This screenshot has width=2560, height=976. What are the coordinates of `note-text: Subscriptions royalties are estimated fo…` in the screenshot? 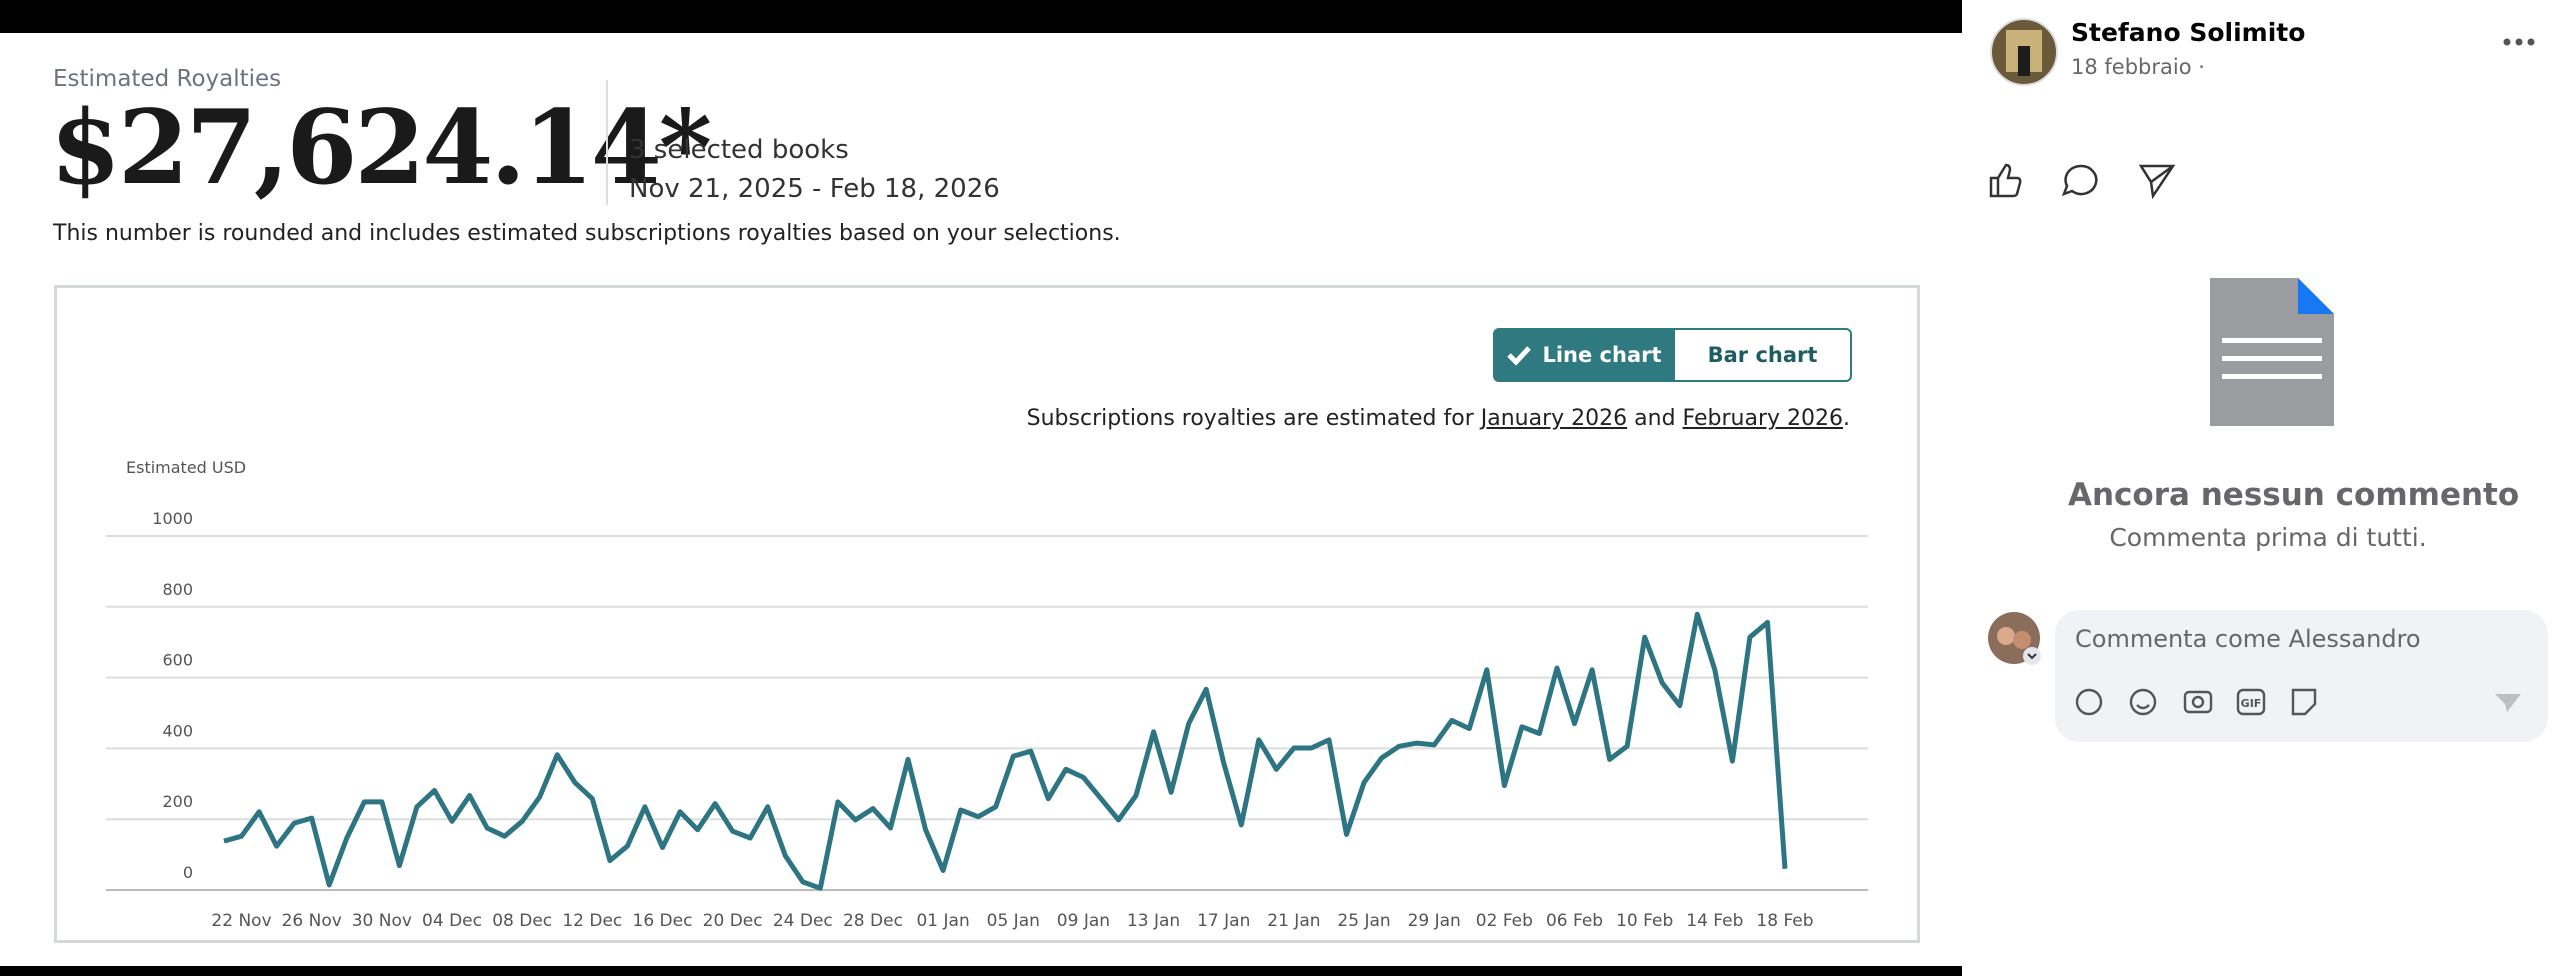 It's located at (1250, 418).